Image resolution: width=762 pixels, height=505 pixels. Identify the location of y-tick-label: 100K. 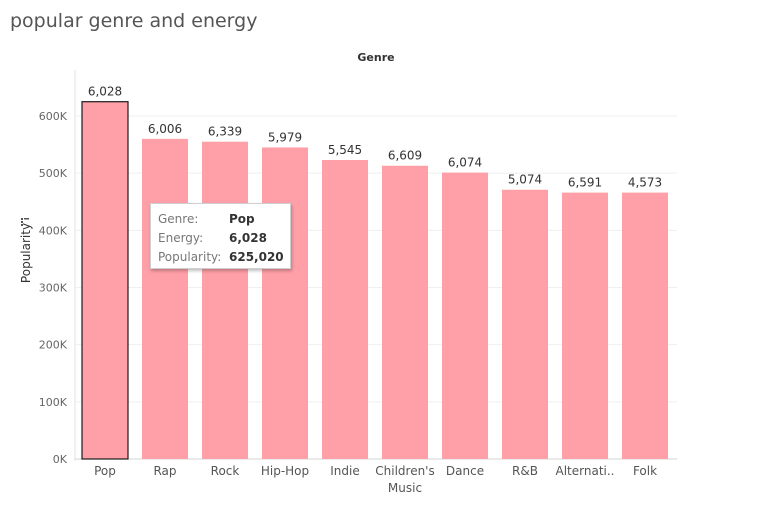
(53, 402).